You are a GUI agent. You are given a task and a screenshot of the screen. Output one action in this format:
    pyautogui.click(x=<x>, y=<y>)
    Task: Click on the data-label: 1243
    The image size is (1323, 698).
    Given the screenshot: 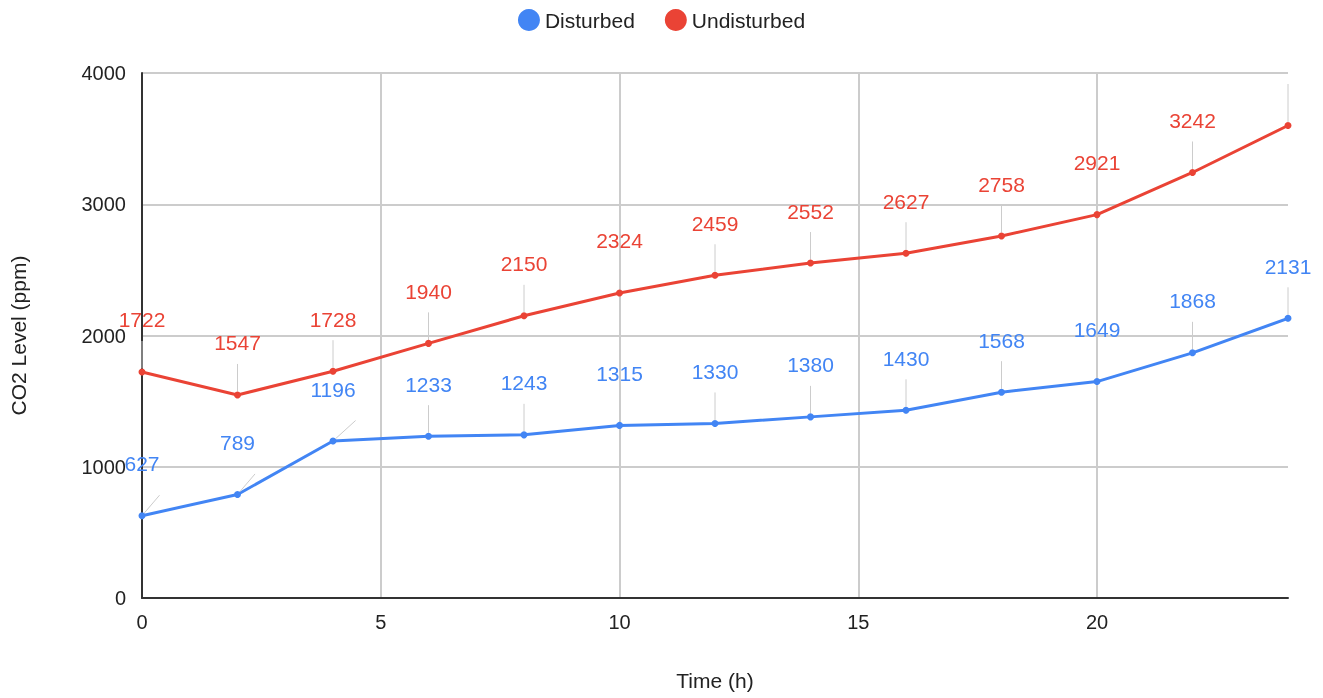 What is the action you would take?
    pyautogui.click(x=524, y=383)
    